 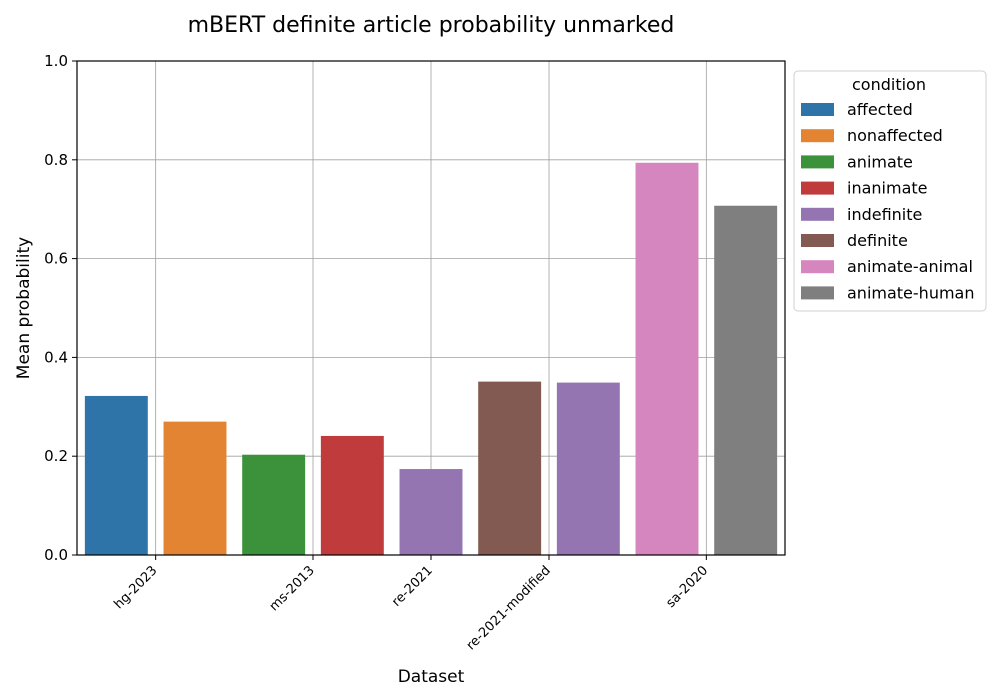 I want to click on x-tick-label: re-2021, so click(x=412, y=586).